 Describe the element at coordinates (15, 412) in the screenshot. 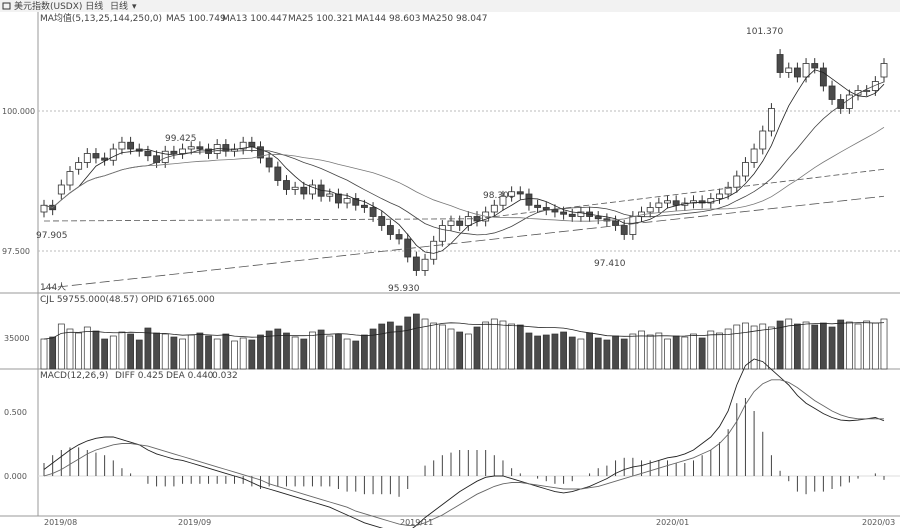

I see `y-tick-0-5: 0.500` at that location.